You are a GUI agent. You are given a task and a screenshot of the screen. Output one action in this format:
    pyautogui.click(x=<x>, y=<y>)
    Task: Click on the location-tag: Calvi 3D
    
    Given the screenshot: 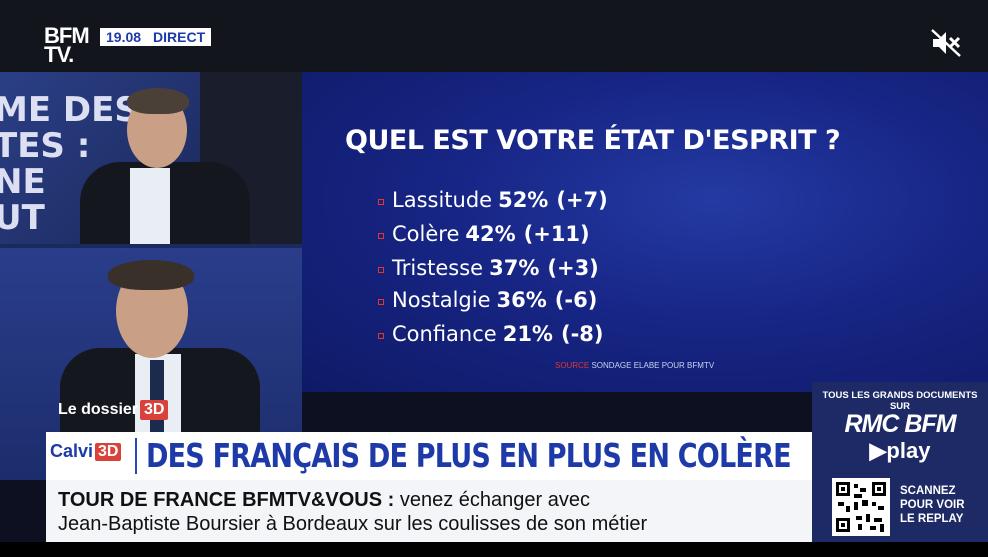 What is the action you would take?
    pyautogui.click(x=86, y=451)
    